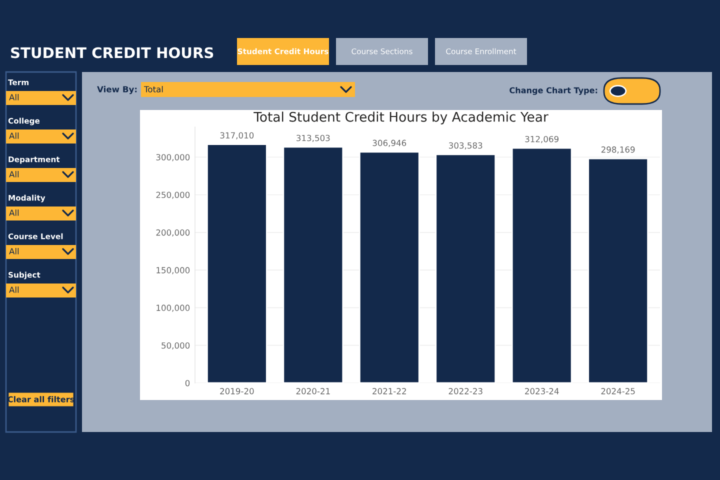 The image size is (720, 480). I want to click on data-label: 306,946, so click(389, 143).